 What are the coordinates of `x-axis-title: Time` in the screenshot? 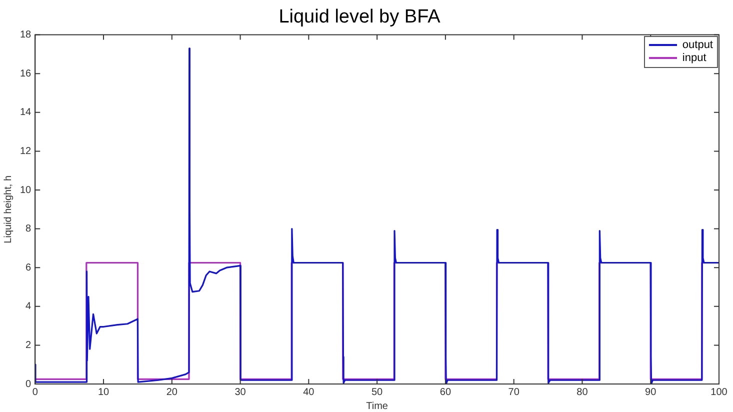 It's located at (377, 406).